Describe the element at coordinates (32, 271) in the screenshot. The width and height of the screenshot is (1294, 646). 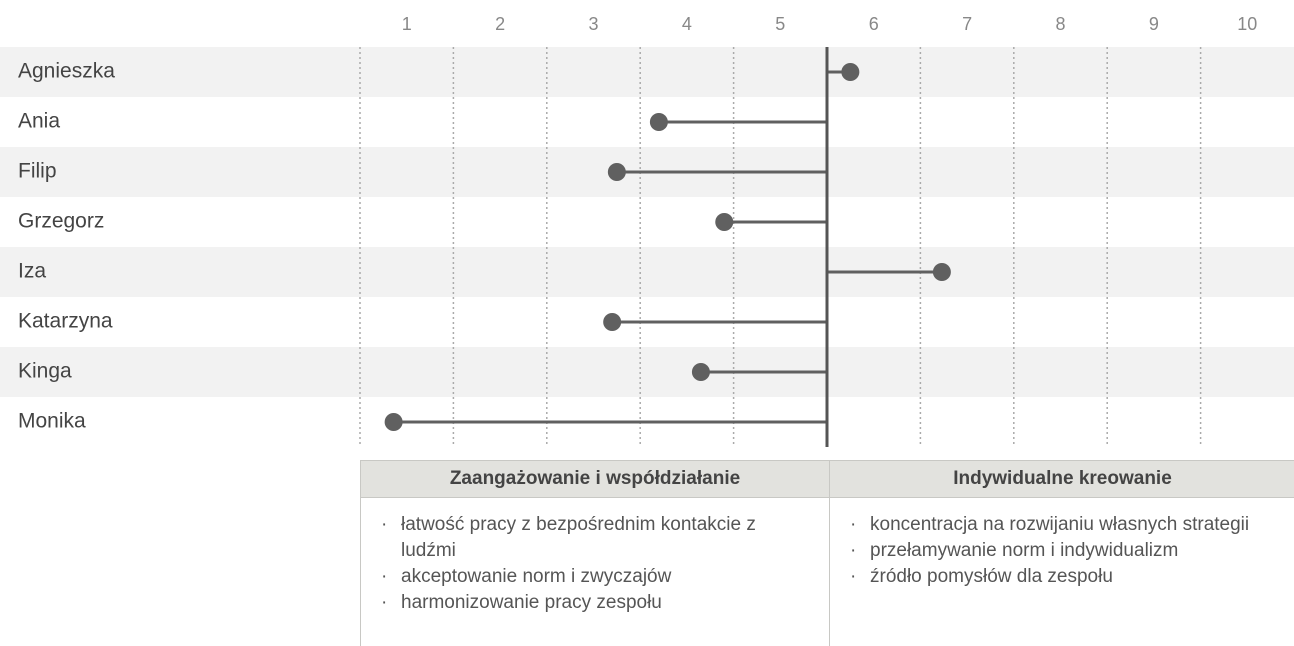
I see `y-tick-label: Iza` at that location.